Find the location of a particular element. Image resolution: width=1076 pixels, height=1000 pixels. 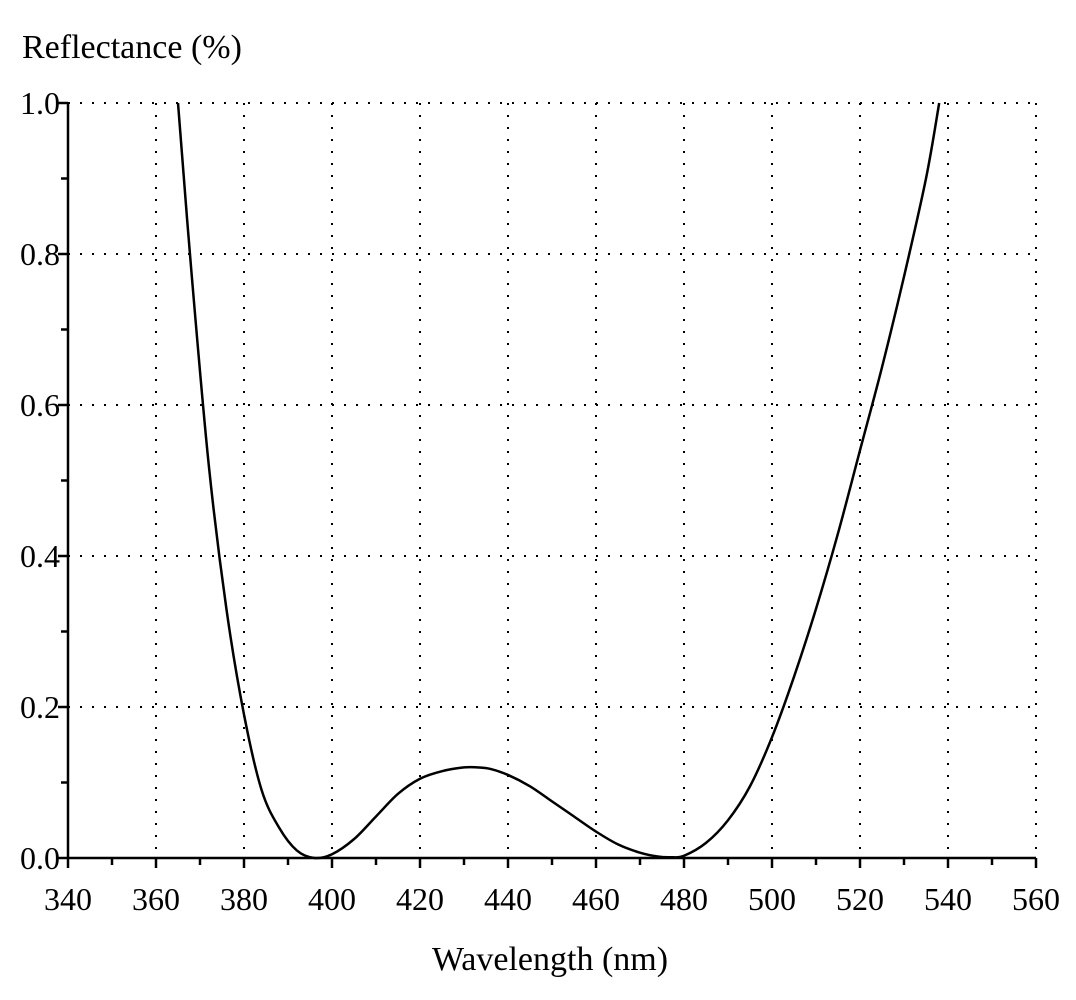

y-tick-label: 0.2 is located at coordinates (40, 707).